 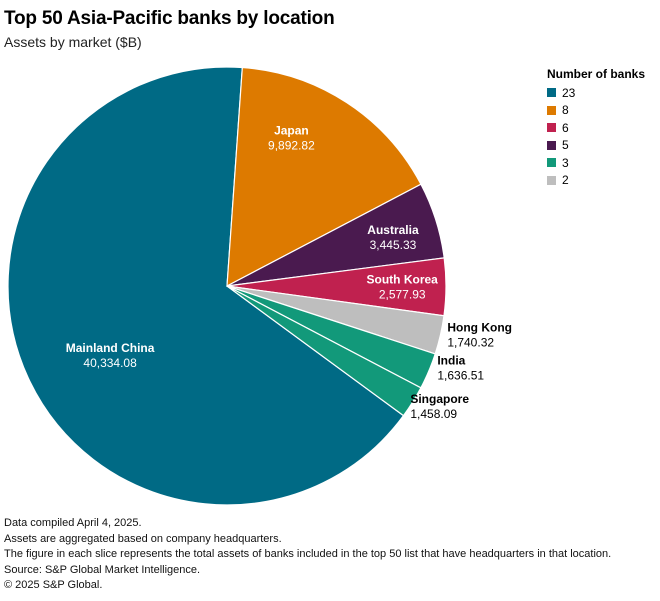 What do you see at coordinates (110, 348) in the screenshot?
I see `slice-label-mainland-china: Mainland China` at bounding box center [110, 348].